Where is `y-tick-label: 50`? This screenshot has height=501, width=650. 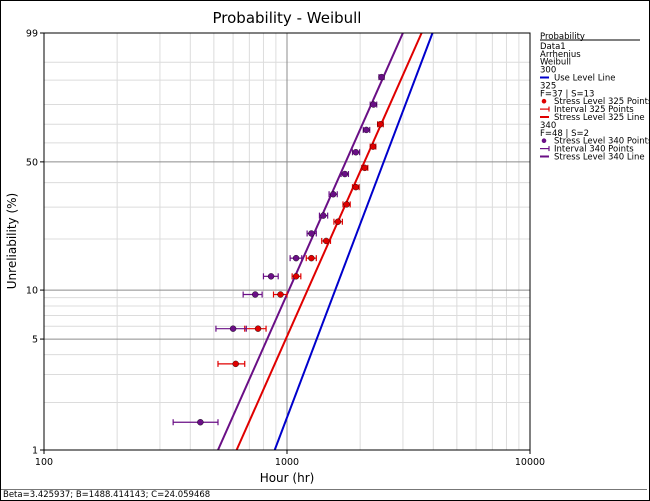 y-tick-label: 50 is located at coordinates (32, 162).